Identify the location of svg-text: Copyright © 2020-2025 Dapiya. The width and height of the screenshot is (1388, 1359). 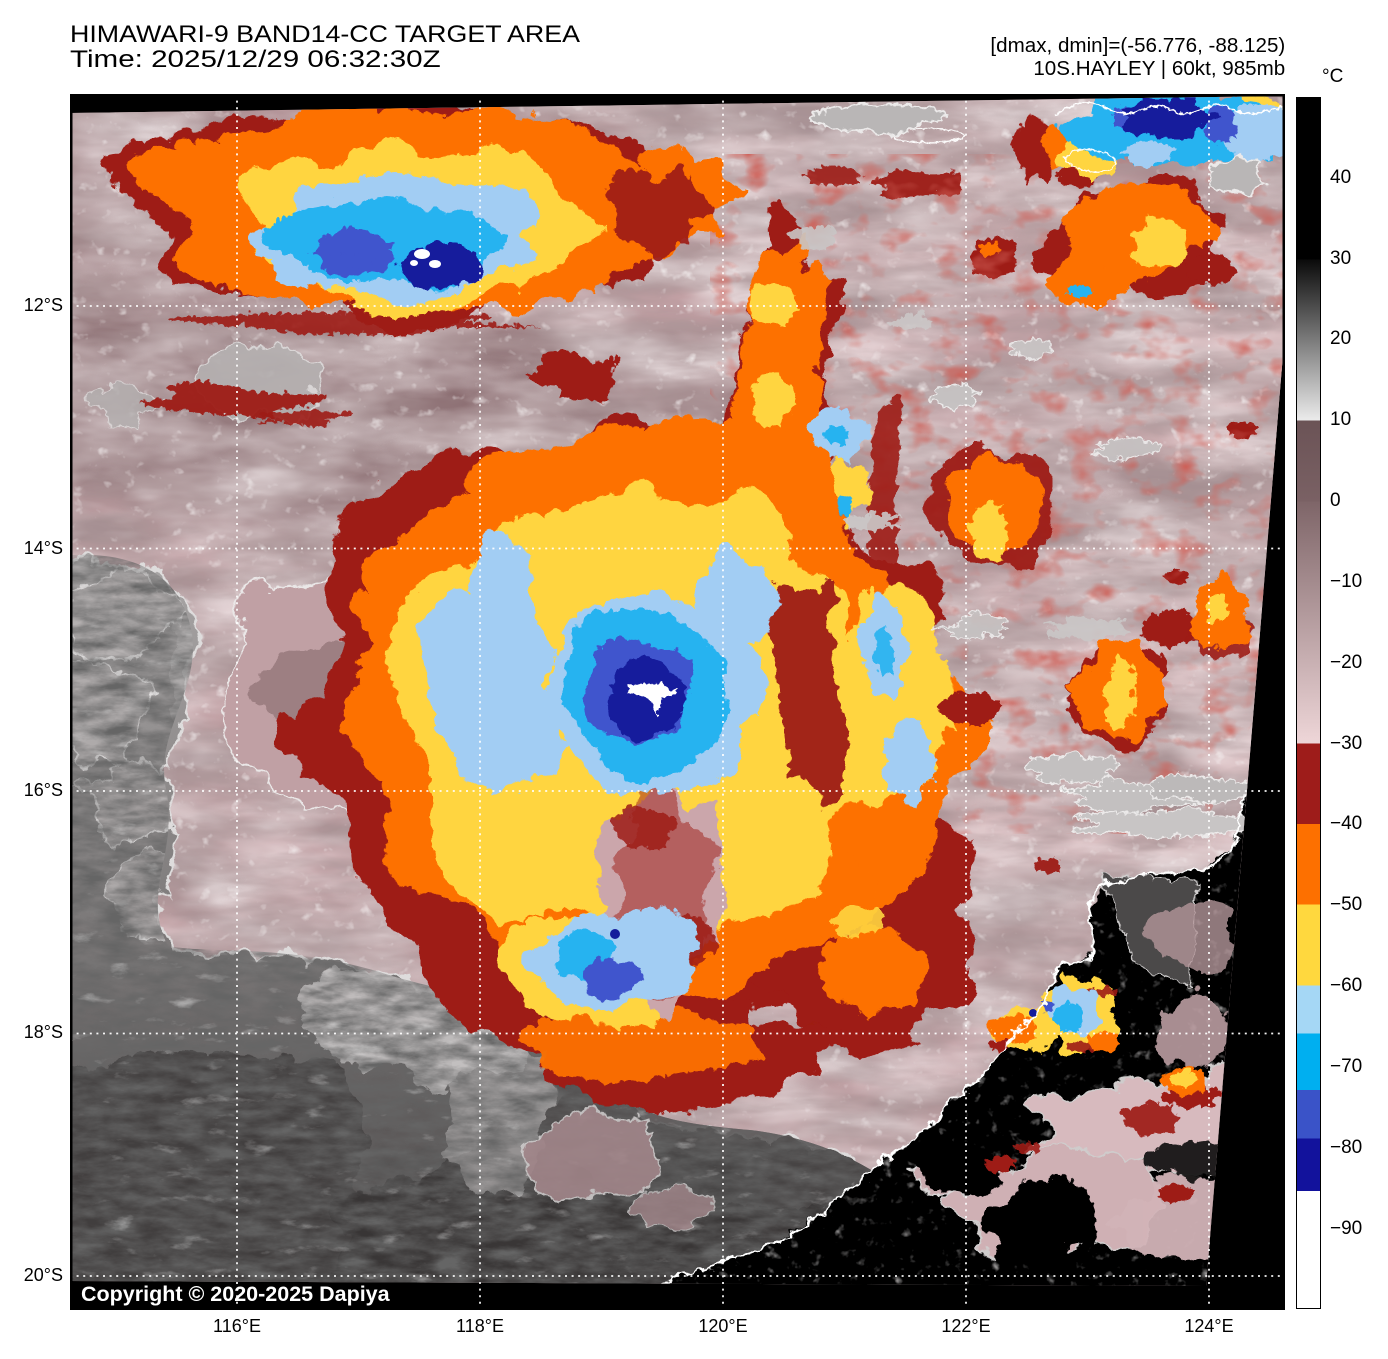
(236, 1294).